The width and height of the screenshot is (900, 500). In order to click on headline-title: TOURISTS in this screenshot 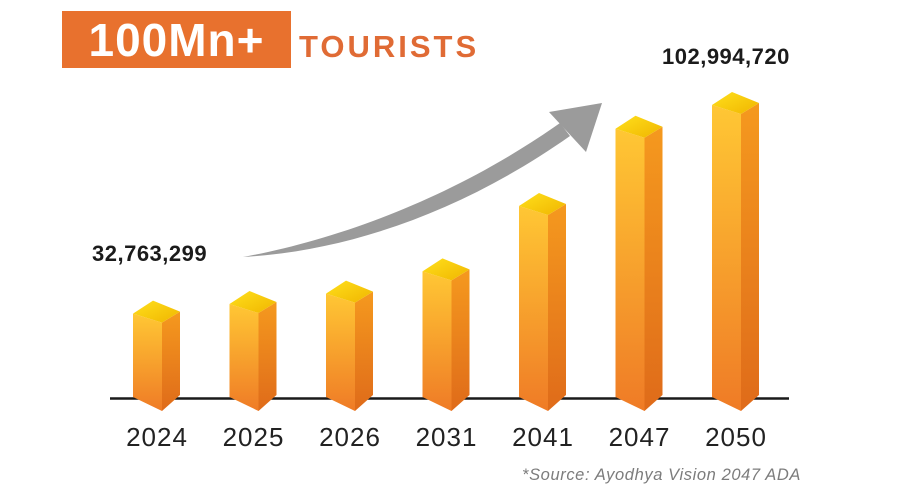, I will do `click(389, 46)`.